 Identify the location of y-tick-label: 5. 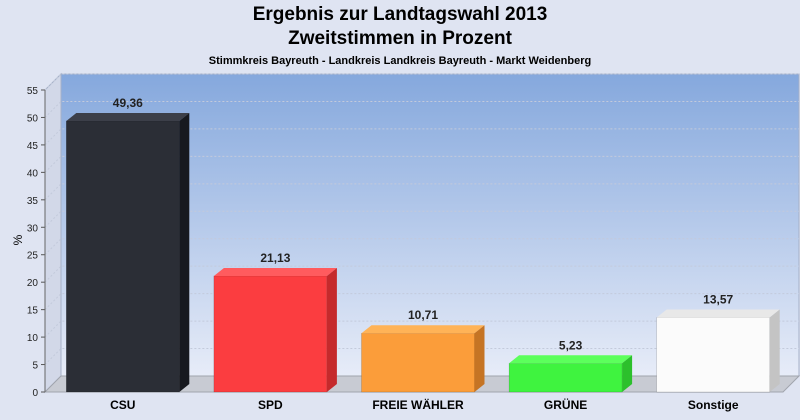
(35, 366).